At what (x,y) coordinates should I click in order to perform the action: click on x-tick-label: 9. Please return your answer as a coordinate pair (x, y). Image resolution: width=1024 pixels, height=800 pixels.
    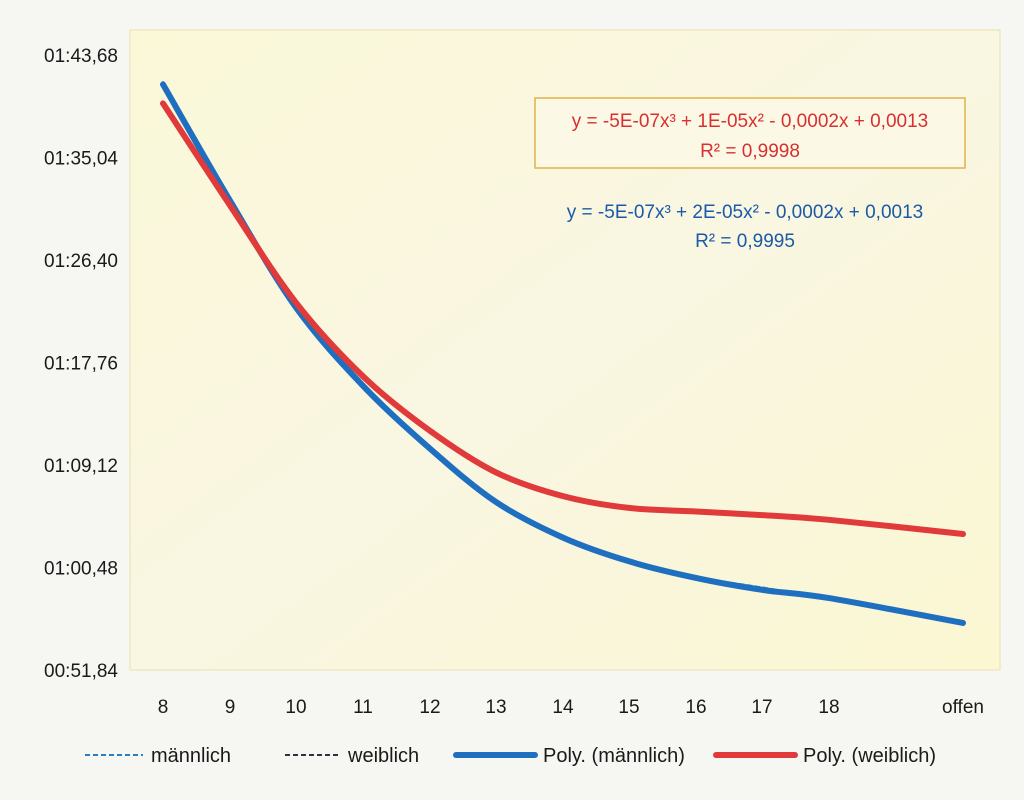
    Looking at the image, I should click on (230, 707).